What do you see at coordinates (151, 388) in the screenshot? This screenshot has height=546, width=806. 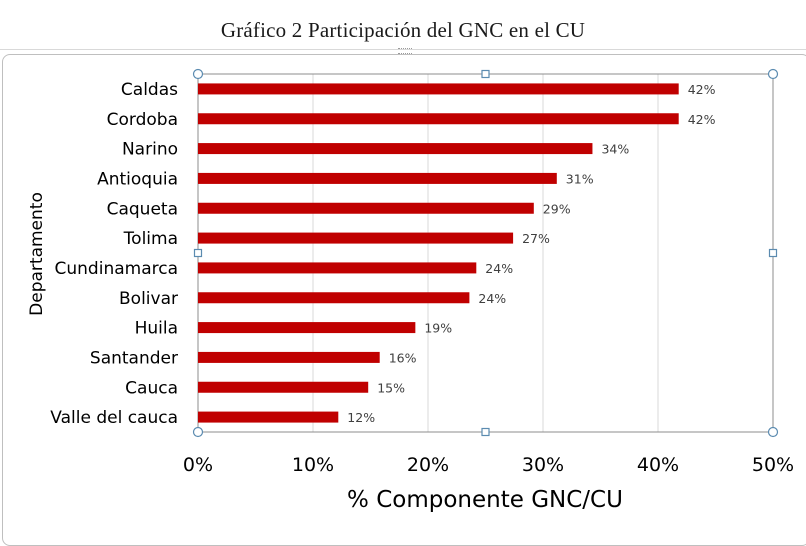 I see `category-label: Cauca` at bounding box center [151, 388].